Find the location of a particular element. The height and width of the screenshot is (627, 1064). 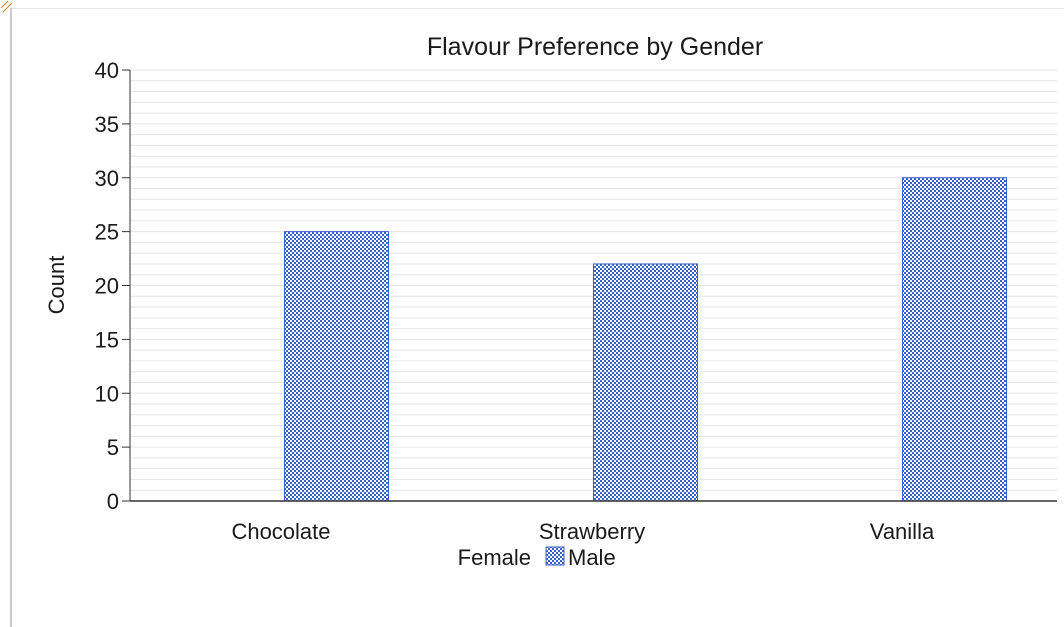

bar-male-strawberry is located at coordinates (645, 382).